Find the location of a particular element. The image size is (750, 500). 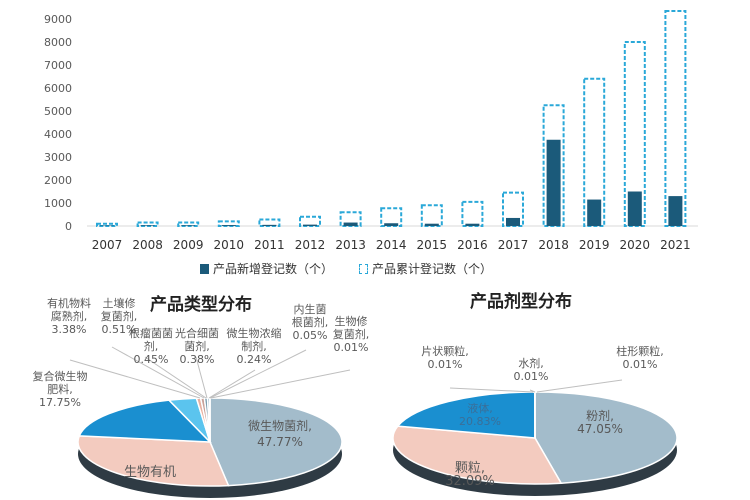

y-tick-label: 6000 is located at coordinates (58, 88).